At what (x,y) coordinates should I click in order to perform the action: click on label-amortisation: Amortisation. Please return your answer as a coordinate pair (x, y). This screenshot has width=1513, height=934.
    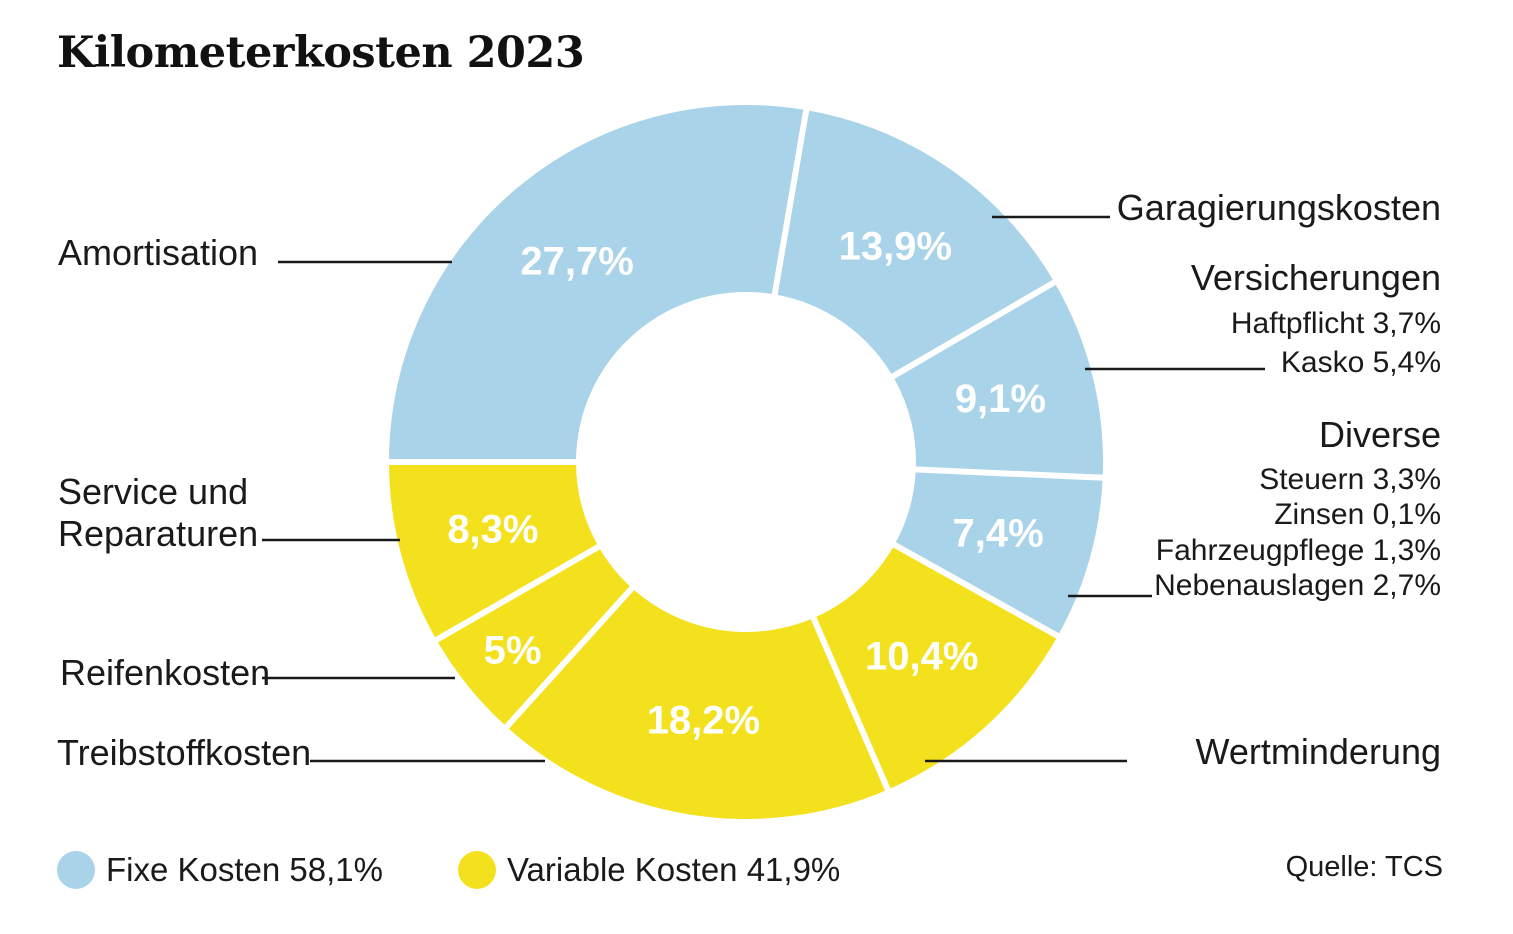
    Looking at the image, I should click on (158, 252).